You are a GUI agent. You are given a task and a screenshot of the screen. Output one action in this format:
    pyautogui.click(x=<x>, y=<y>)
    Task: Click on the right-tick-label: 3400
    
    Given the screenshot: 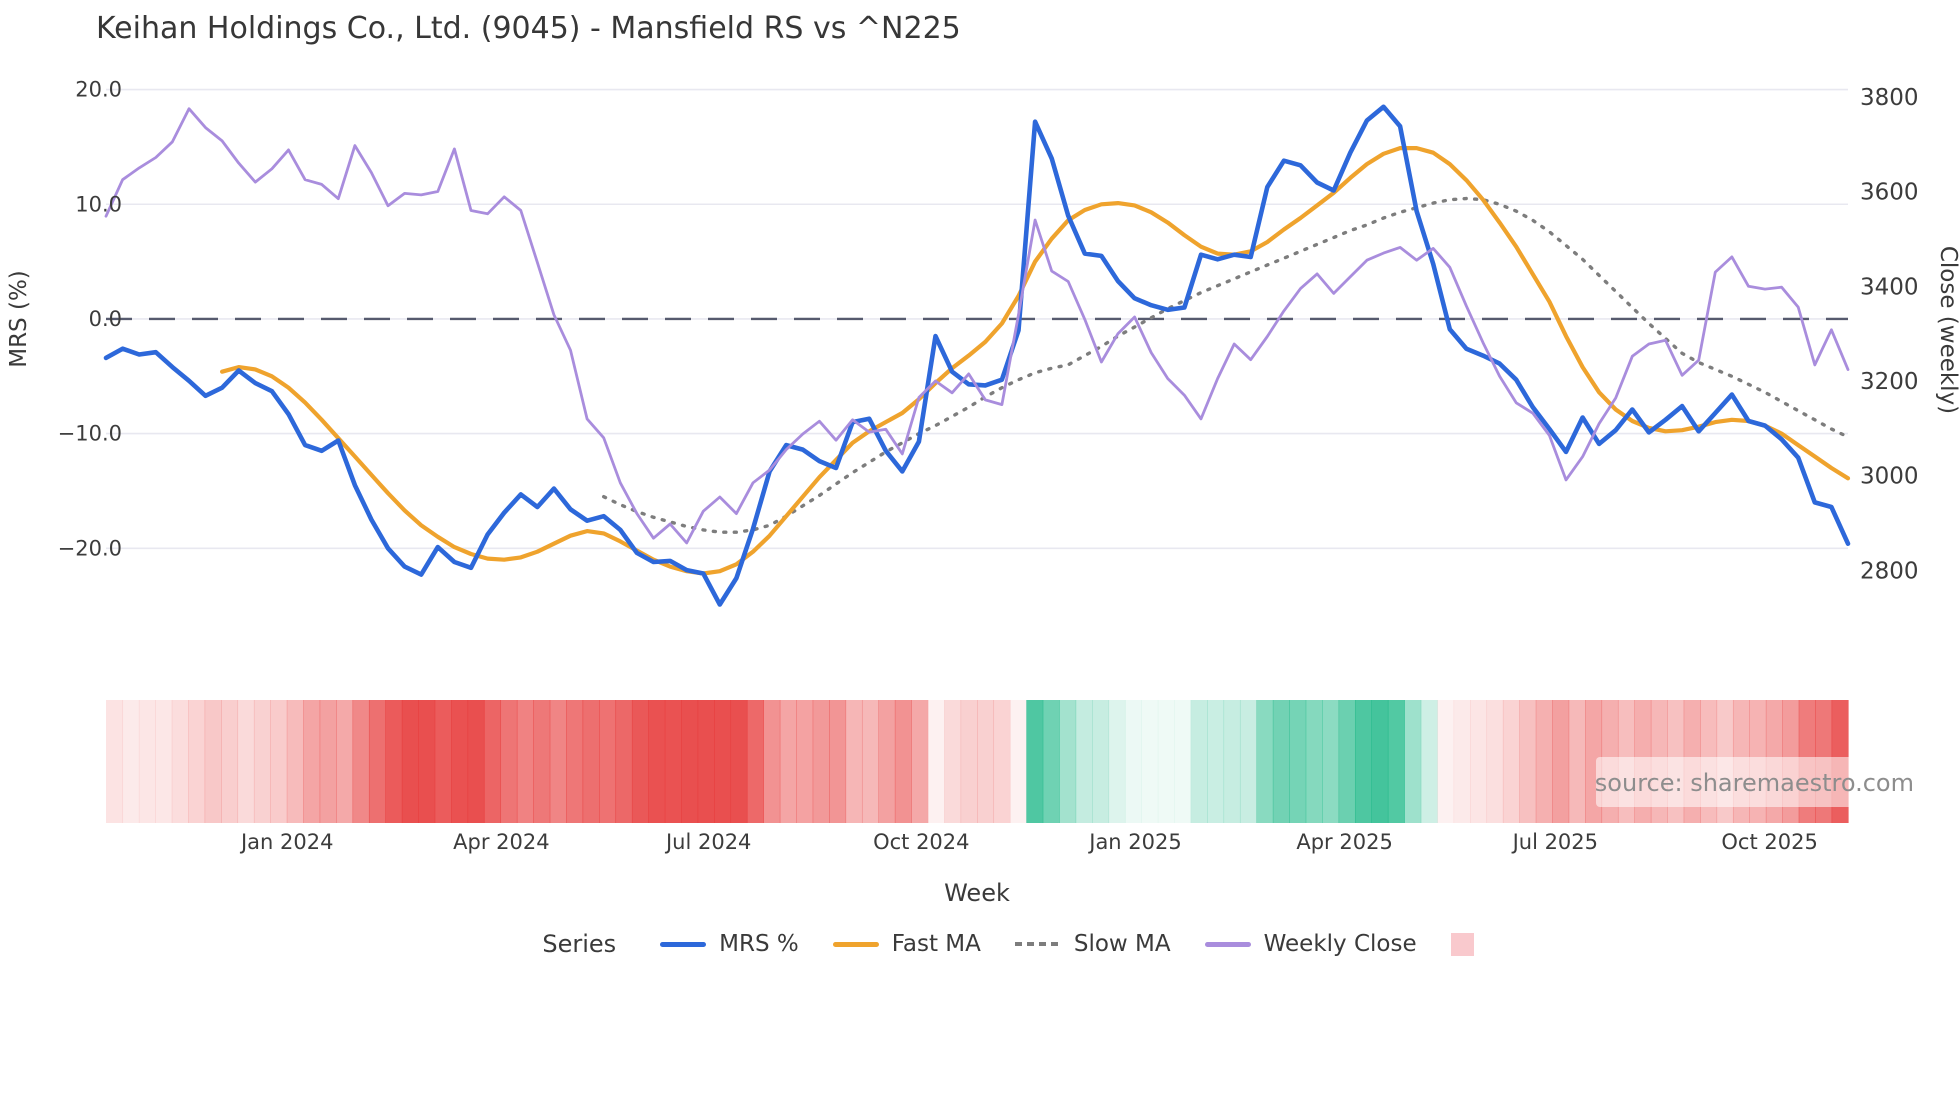 What is the action you would take?
    pyautogui.click(x=1889, y=287)
    